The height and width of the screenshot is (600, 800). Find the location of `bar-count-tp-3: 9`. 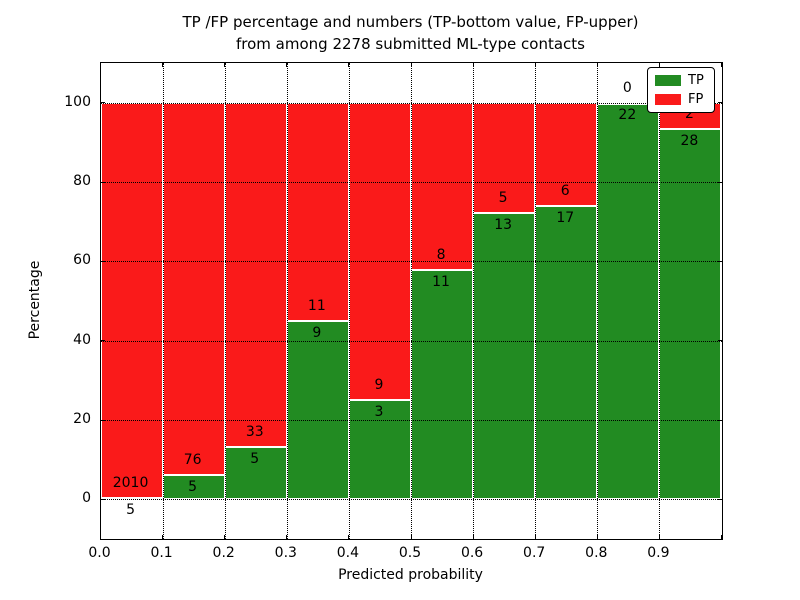

bar-count-tp-3: 9 is located at coordinates (317, 332).